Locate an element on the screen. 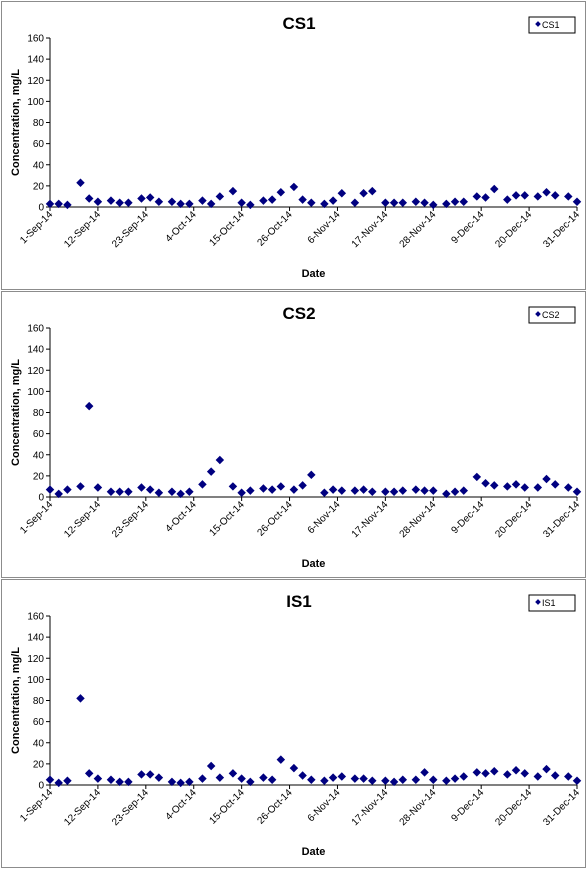 The width and height of the screenshot is (587, 870). x-tick-label: 12-Sep-14 is located at coordinates (82, 807).